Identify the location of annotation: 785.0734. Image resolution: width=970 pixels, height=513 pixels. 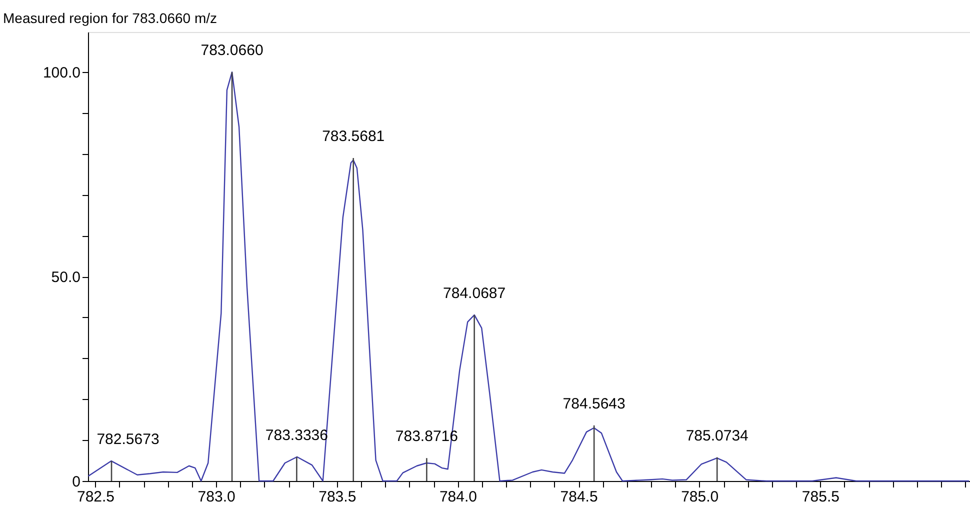
(717, 435).